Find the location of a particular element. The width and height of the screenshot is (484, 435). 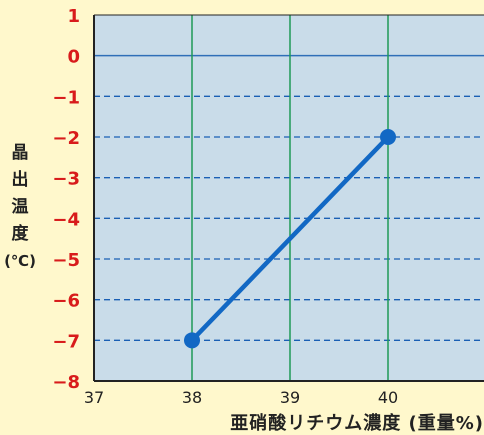

y-label-unit: (℃) is located at coordinates (20, 261).